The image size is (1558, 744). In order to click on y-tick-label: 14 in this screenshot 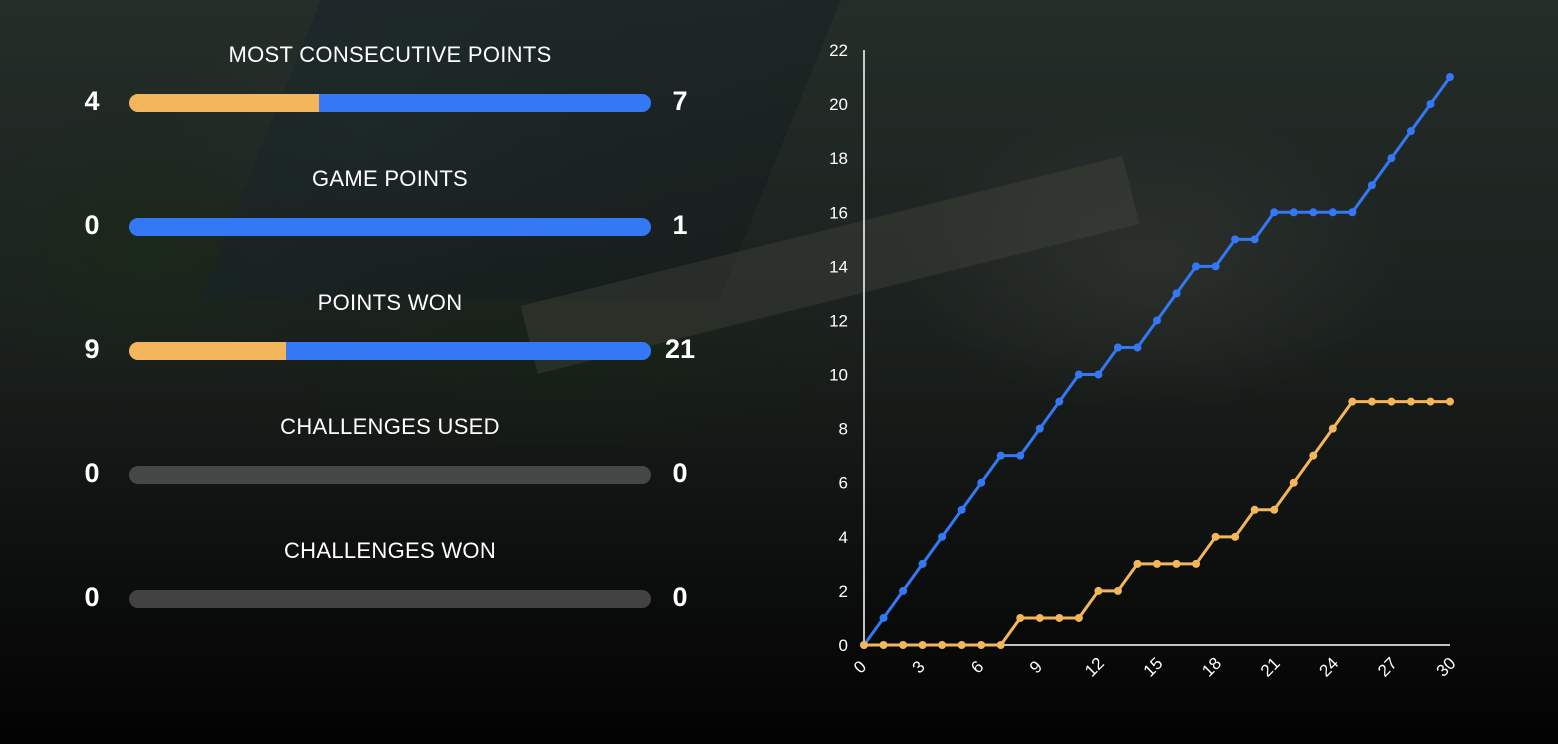, I will do `click(838, 266)`.